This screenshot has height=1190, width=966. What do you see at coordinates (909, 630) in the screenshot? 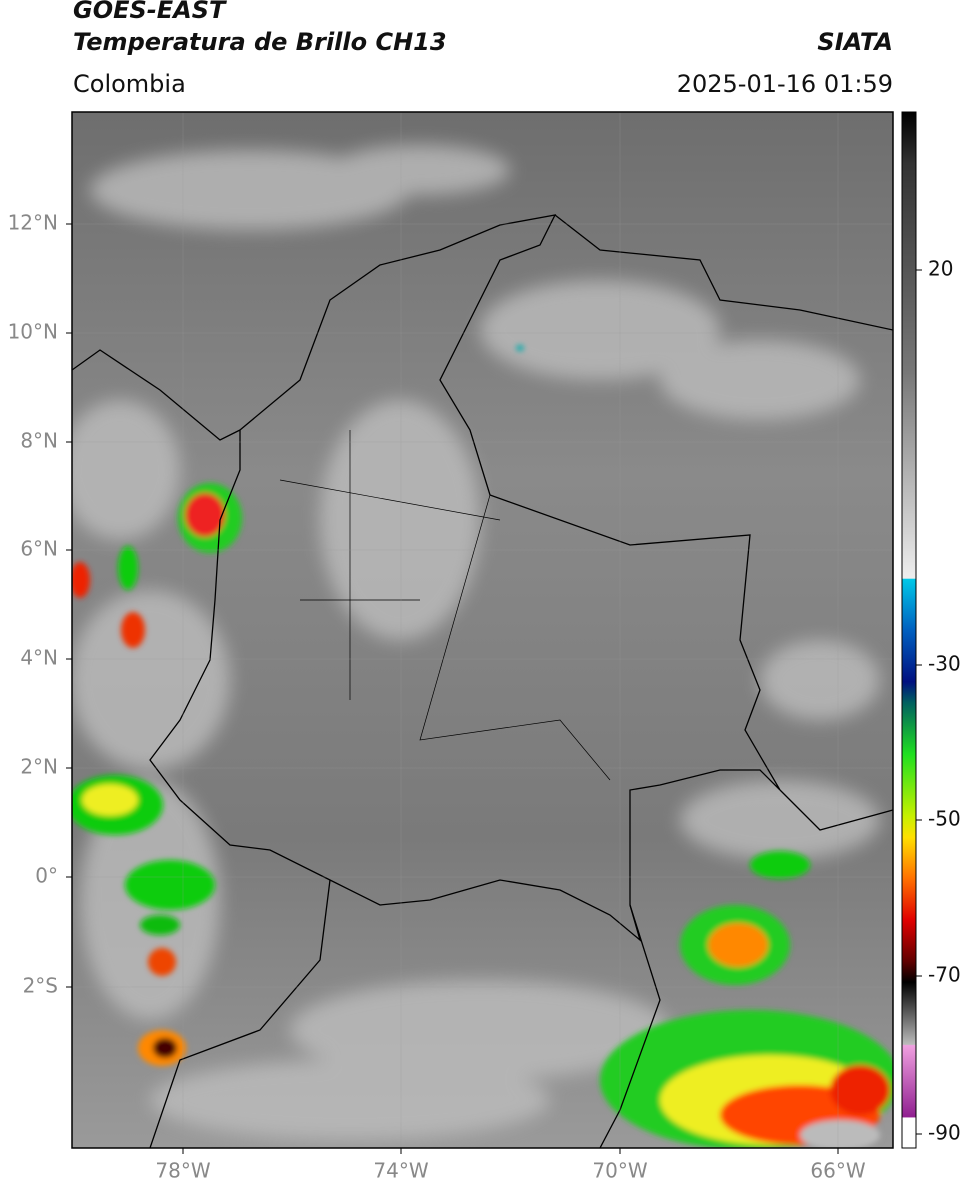
I see `colorbar` at bounding box center [909, 630].